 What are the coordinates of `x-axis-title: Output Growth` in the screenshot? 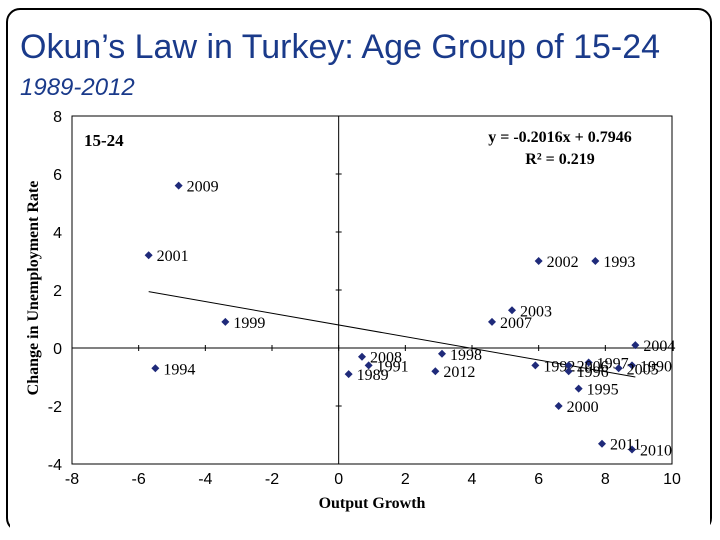 It's located at (372, 503).